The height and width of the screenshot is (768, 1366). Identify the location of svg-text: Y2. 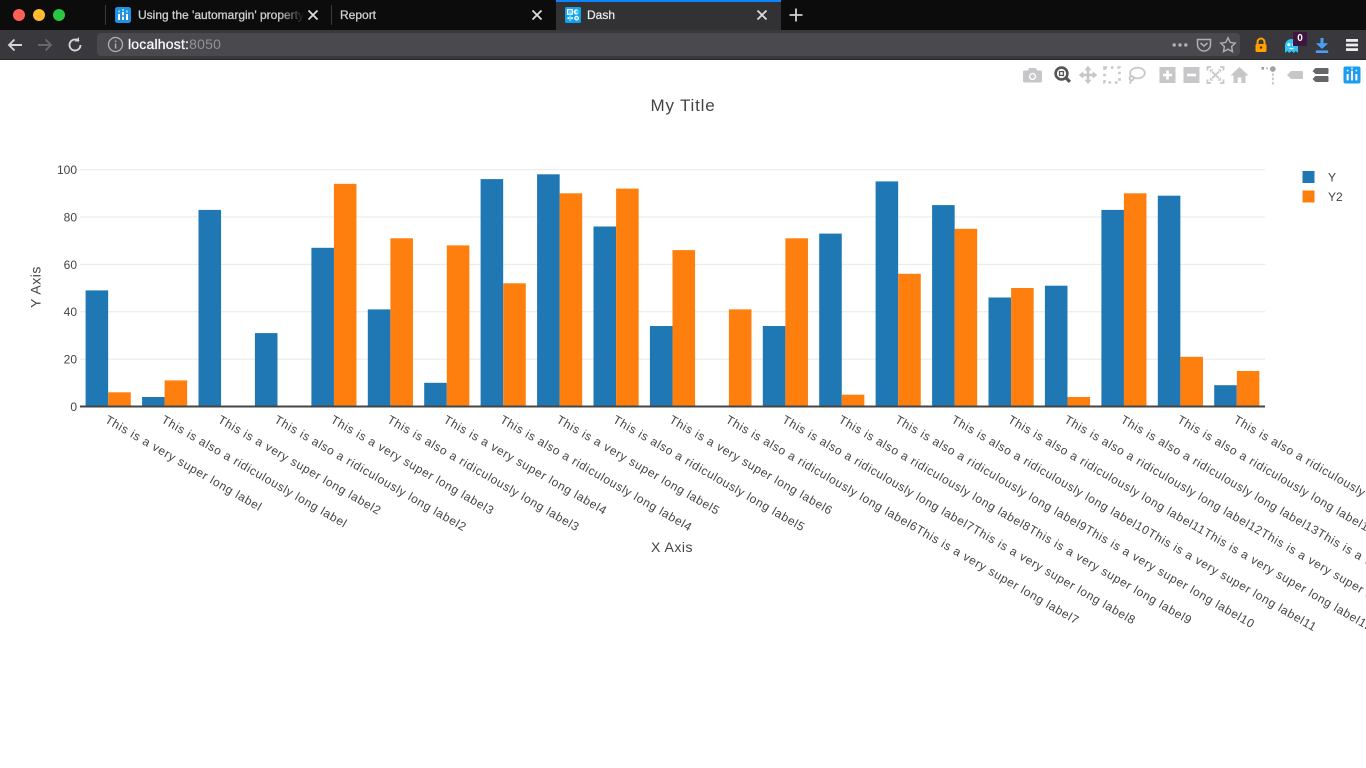
(1335, 197).